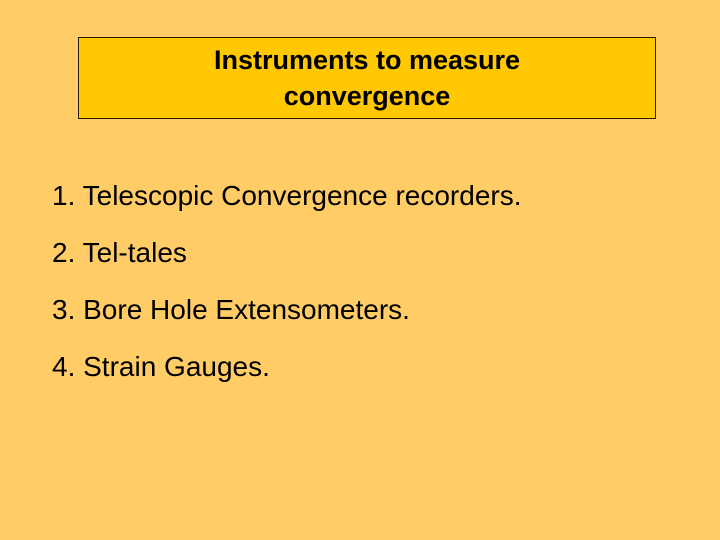 This screenshot has width=720, height=540. I want to click on list-item: 4. Strain Gauges., so click(161, 366).